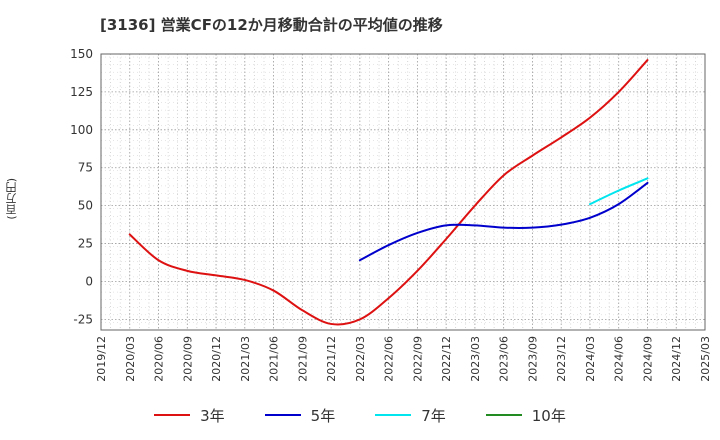 This screenshot has height=440, width=720. I want to click on x-tick-label: 2019/12, so click(101, 359).